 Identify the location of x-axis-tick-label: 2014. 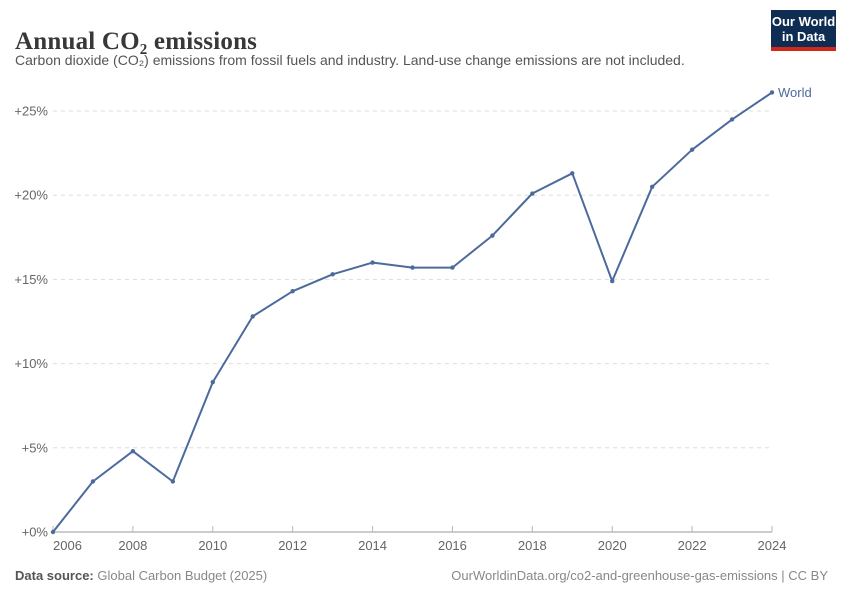
(372, 545).